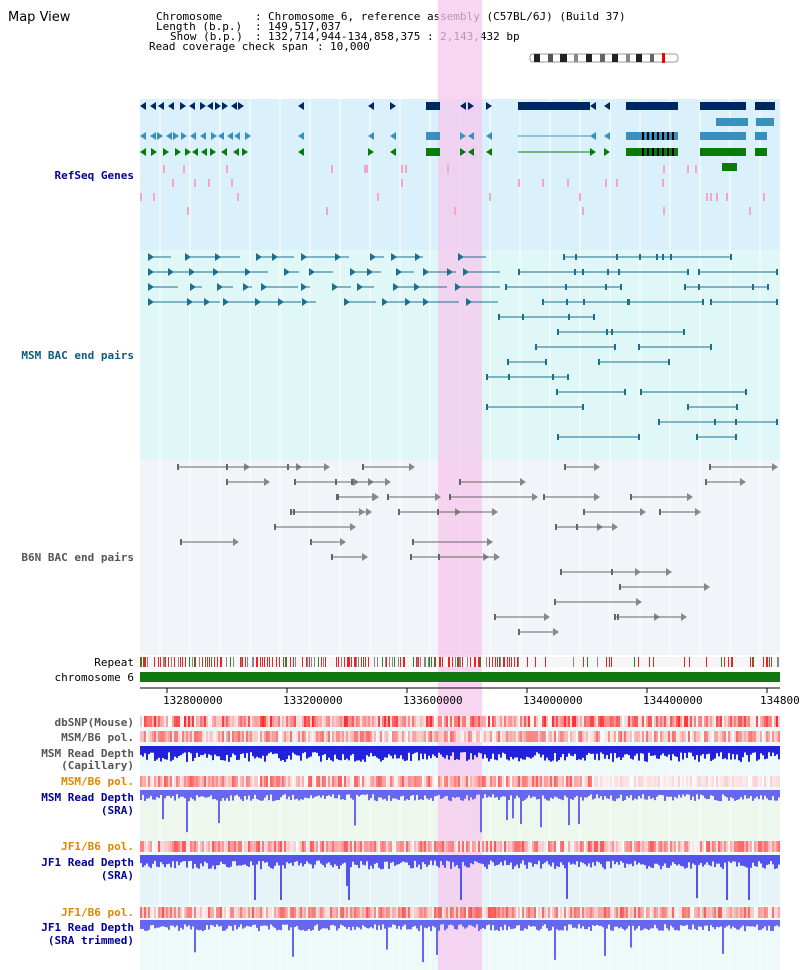 This screenshot has width=800, height=970. Describe the element at coordinates (643, 136) in the screenshot. I see `exon` at that location.